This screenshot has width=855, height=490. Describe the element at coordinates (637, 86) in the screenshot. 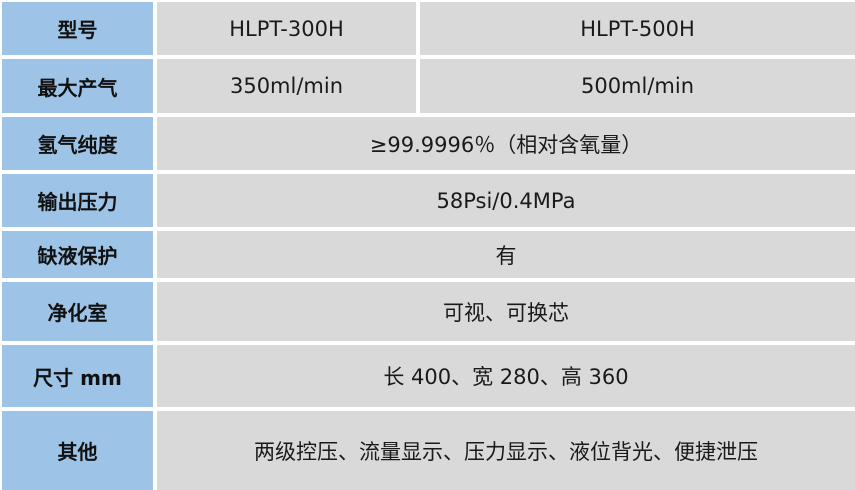

I see `max-output-500h: 500ml/min` at that location.